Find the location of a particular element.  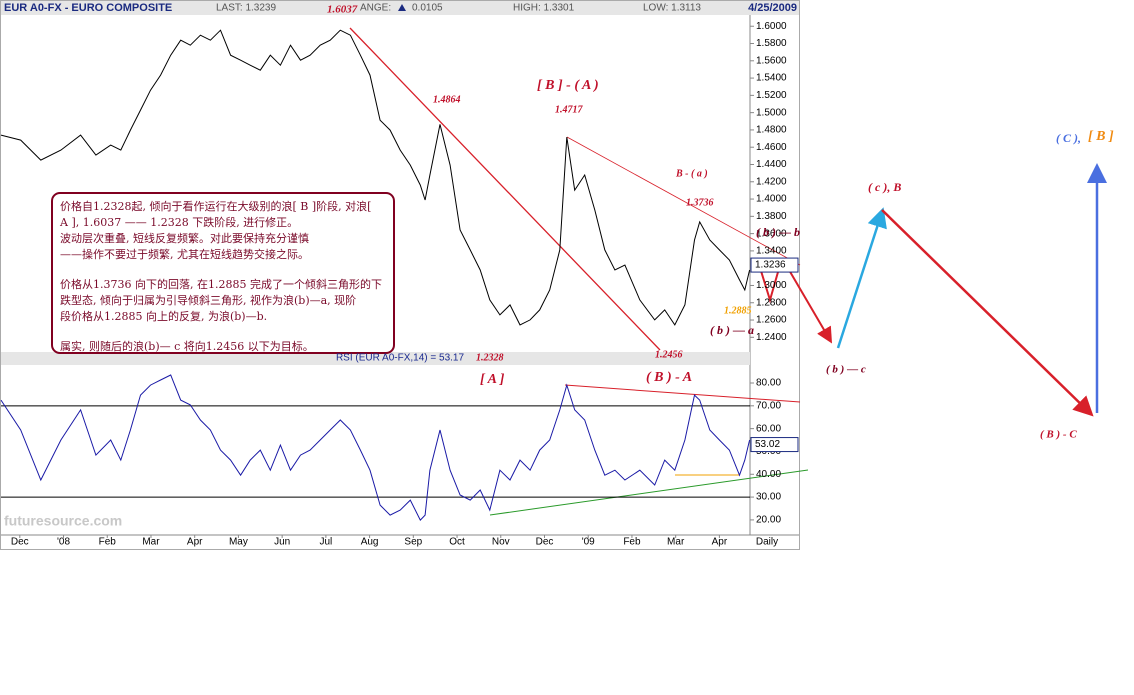

annotation: 1.2328 is located at coordinates (490, 357).